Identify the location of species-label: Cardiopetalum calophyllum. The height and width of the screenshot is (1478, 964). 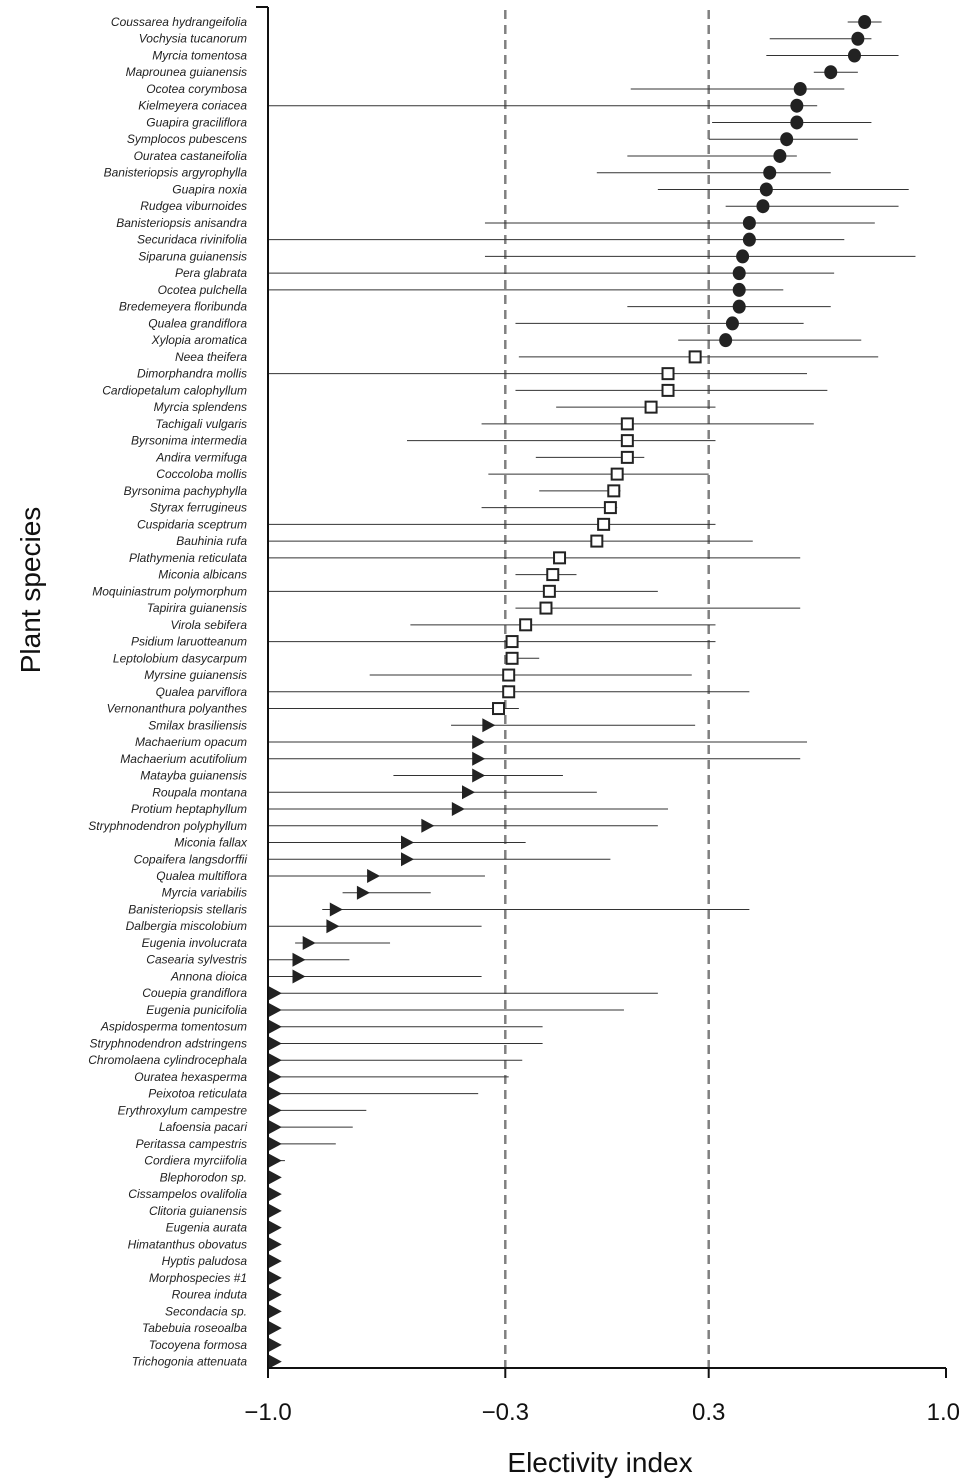
(174, 390).